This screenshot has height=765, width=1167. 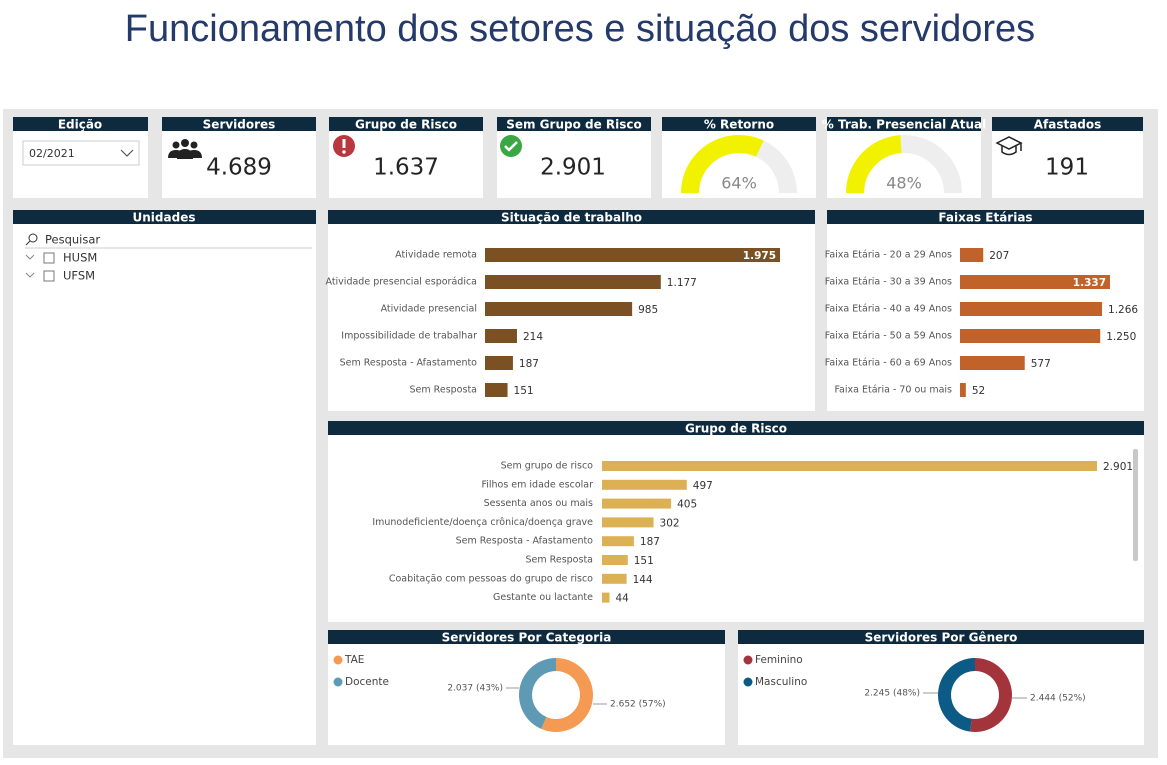 I want to click on bar-value: 2.901, so click(x=1118, y=467).